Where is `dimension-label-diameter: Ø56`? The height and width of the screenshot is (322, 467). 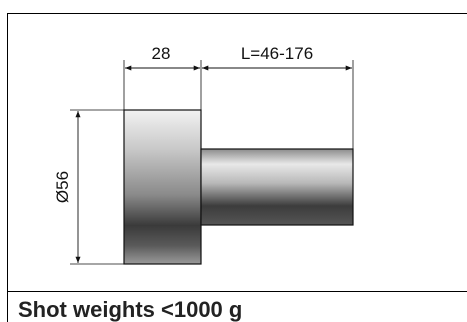
dimension-label-diameter: Ø56 is located at coordinates (62, 187).